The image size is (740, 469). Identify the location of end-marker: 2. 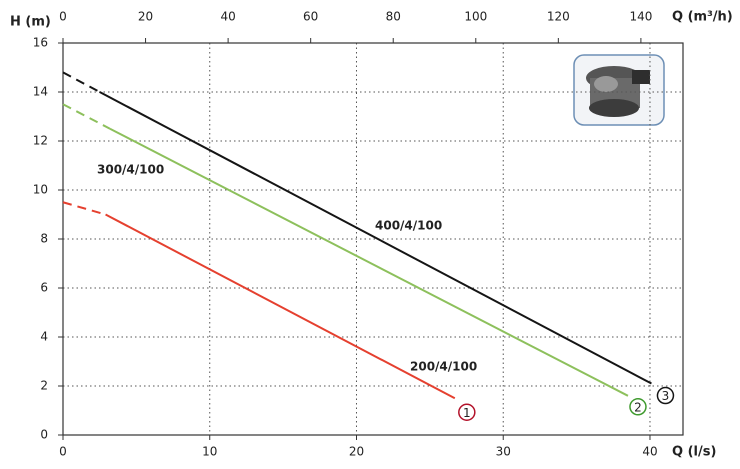
(638, 407).